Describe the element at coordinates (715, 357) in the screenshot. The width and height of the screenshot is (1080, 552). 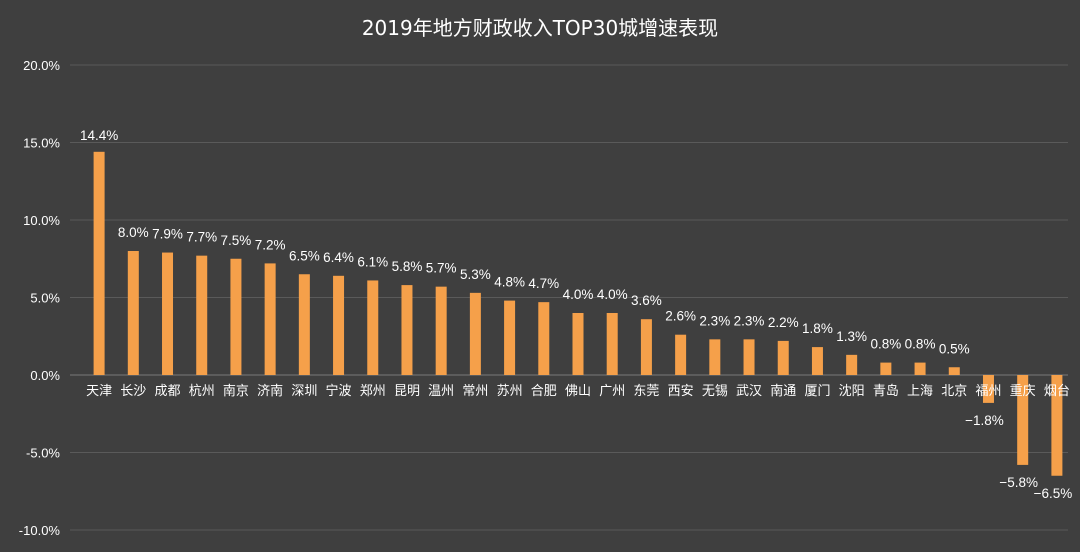
I see `bar-无锡` at that location.